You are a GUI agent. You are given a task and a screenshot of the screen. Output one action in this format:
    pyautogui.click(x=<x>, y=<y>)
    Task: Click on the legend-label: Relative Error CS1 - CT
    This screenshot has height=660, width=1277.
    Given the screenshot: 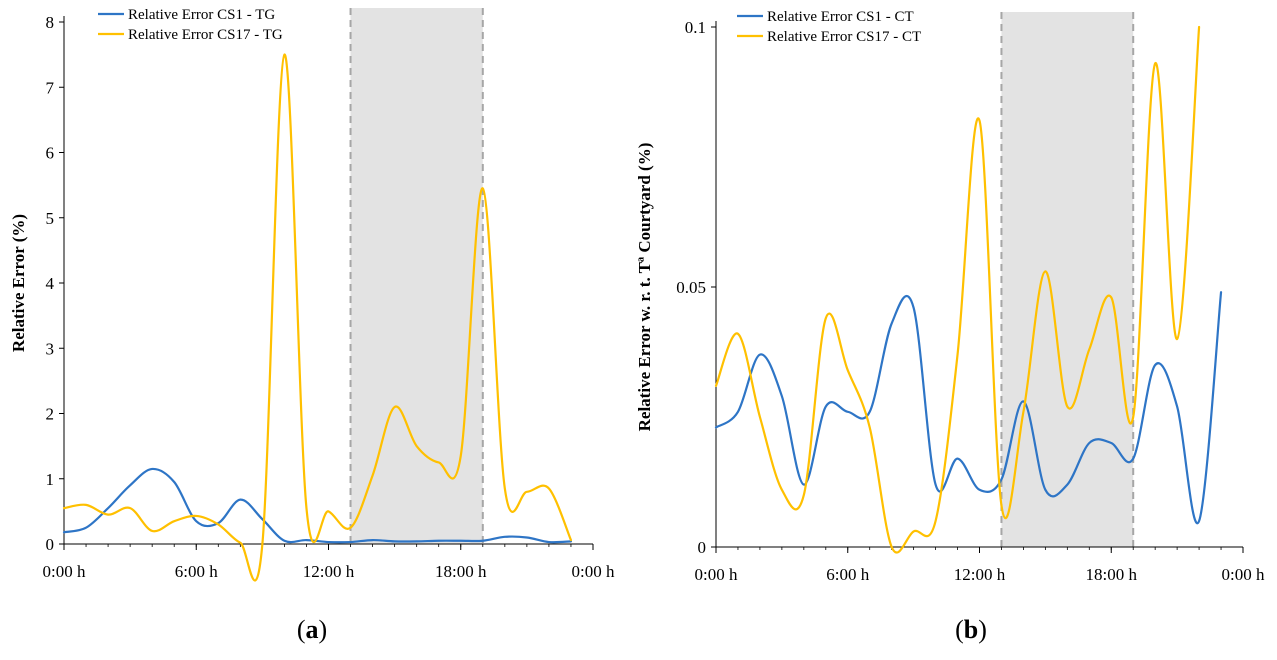 What is the action you would take?
    pyautogui.click(x=840, y=17)
    